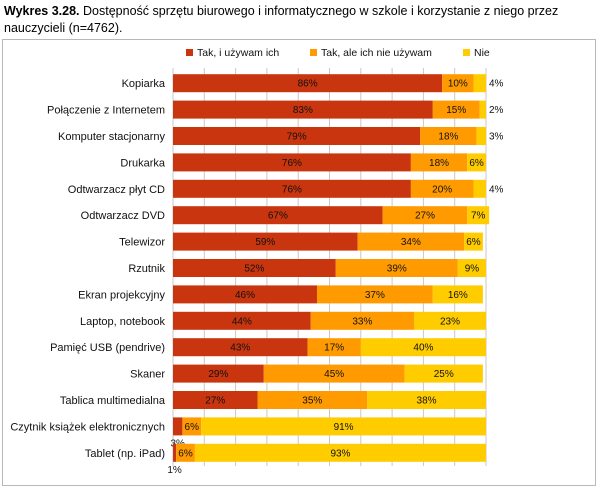 The width and height of the screenshot is (600, 489). I want to click on data-label: 27%, so click(425, 216).